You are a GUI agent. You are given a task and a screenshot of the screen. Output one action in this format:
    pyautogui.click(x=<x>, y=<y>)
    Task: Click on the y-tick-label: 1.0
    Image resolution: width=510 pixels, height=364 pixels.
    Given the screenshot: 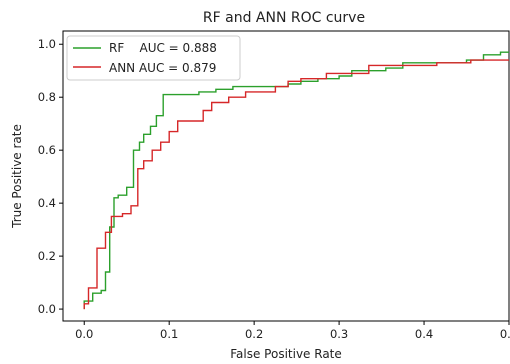 What is the action you would take?
    pyautogui.click(x=47, y=44)
    